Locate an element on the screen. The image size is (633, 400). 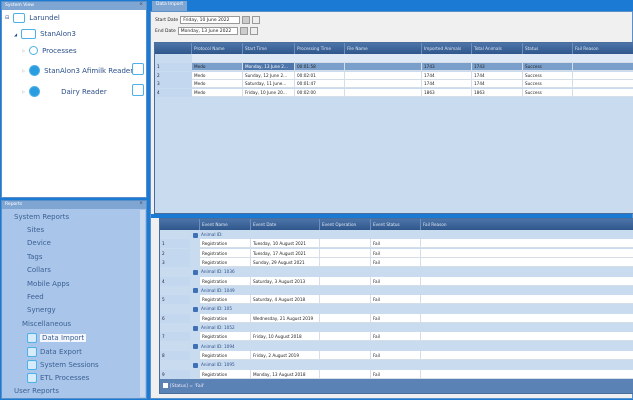
grid-cell: 1743 is located at coordinates (447, 67).